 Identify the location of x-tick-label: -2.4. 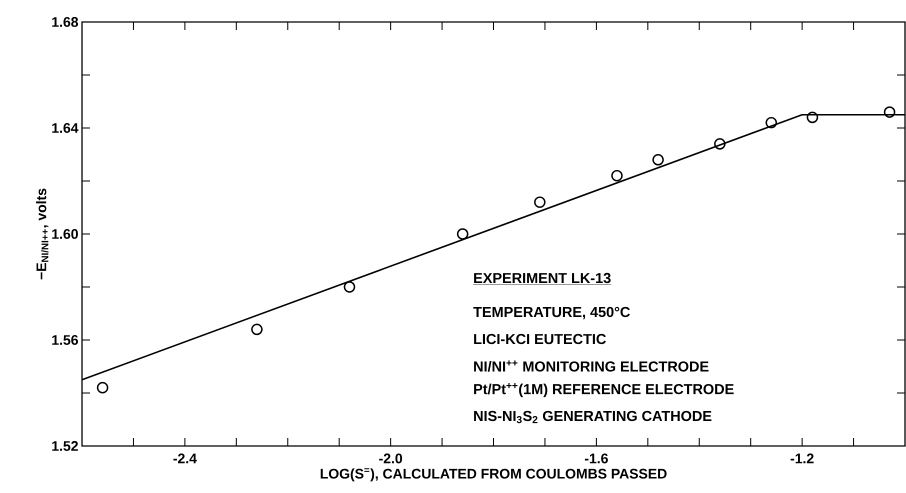
(185, 458).